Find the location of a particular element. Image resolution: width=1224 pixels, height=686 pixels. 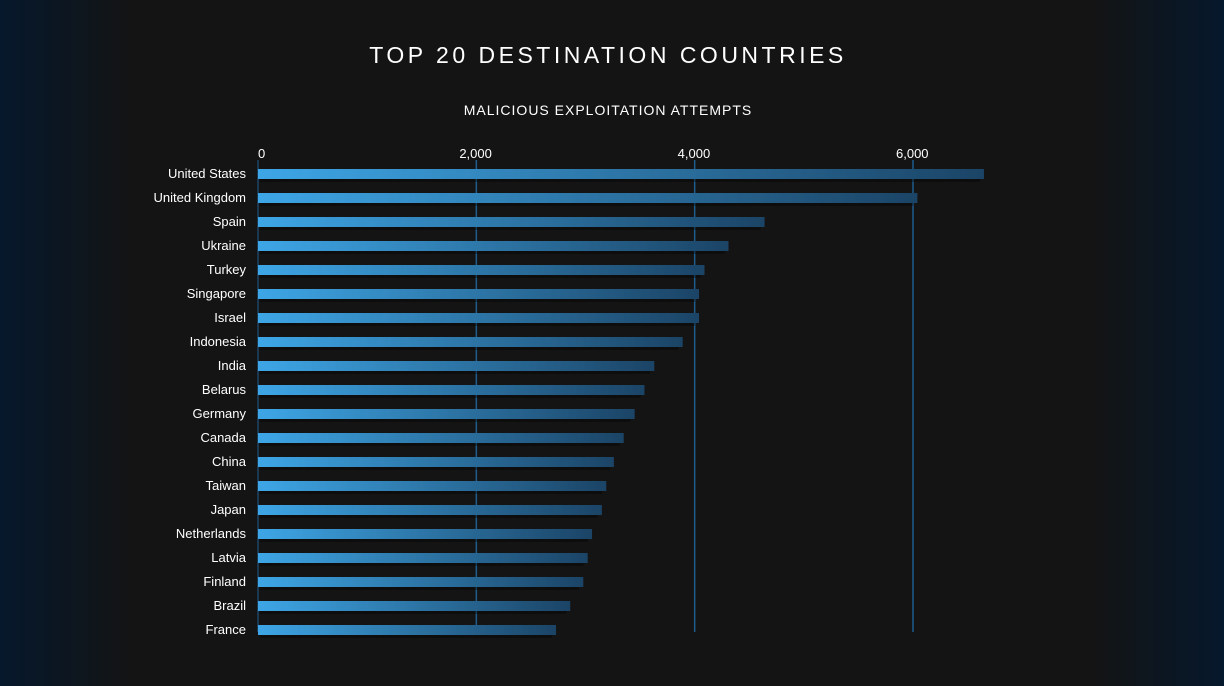

category-label: United Kingdom is located at coordinates (200, 197).